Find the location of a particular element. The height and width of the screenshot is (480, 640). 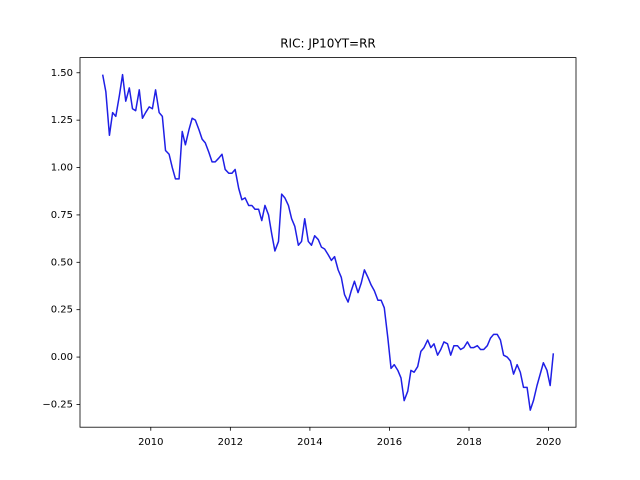

x-tick-label: 2020 is located at coordinates (548, 442).